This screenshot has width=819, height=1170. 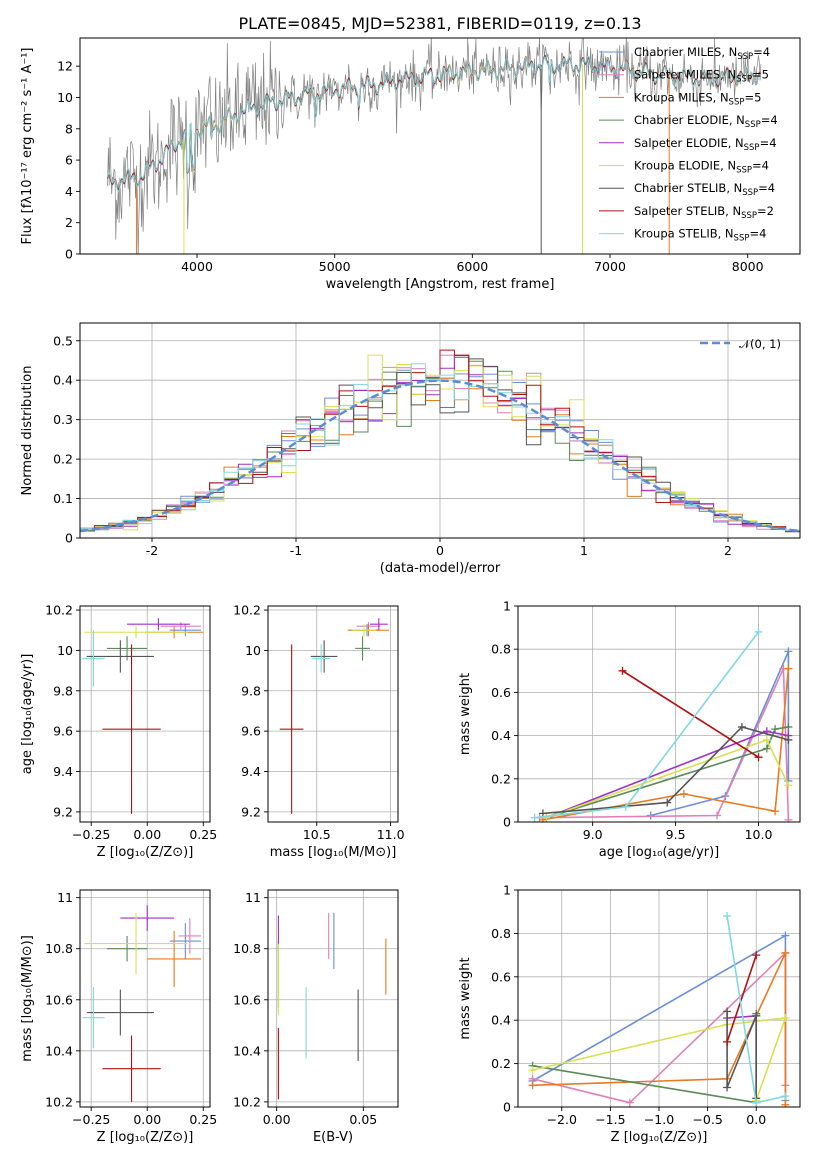 I want to click on y-tick-label: 11, so click(x=65, y=897).